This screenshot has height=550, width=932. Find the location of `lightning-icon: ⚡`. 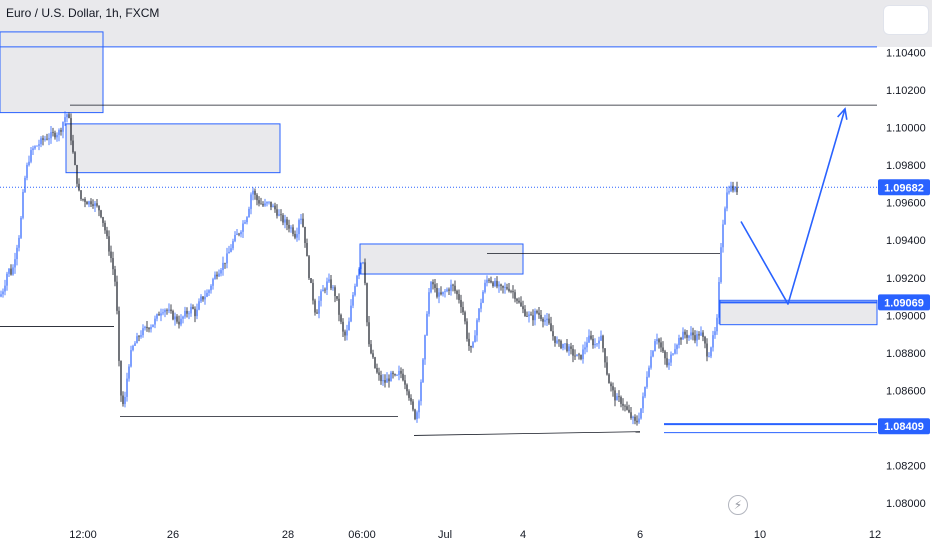

lightning-icon: ⚡ is located at coordinates (738, 505).